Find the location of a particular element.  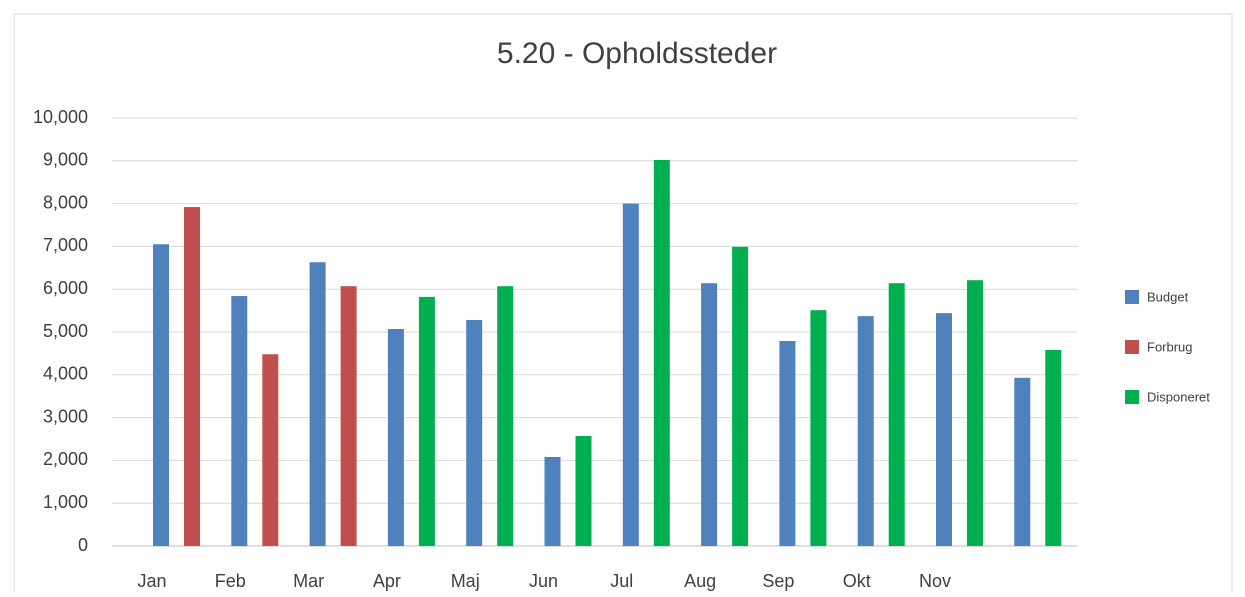

x-tick-label: Mar is located at coordinates (308, 581).